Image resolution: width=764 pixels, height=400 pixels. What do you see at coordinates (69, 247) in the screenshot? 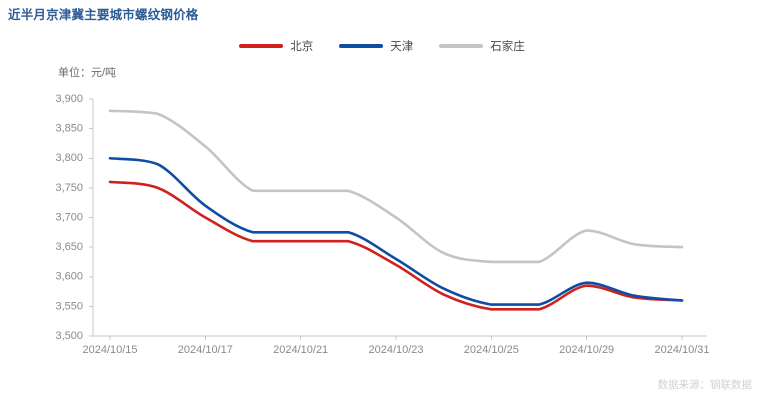
I see `y-tick-label: 3,650` at bounding box center [69, 247].